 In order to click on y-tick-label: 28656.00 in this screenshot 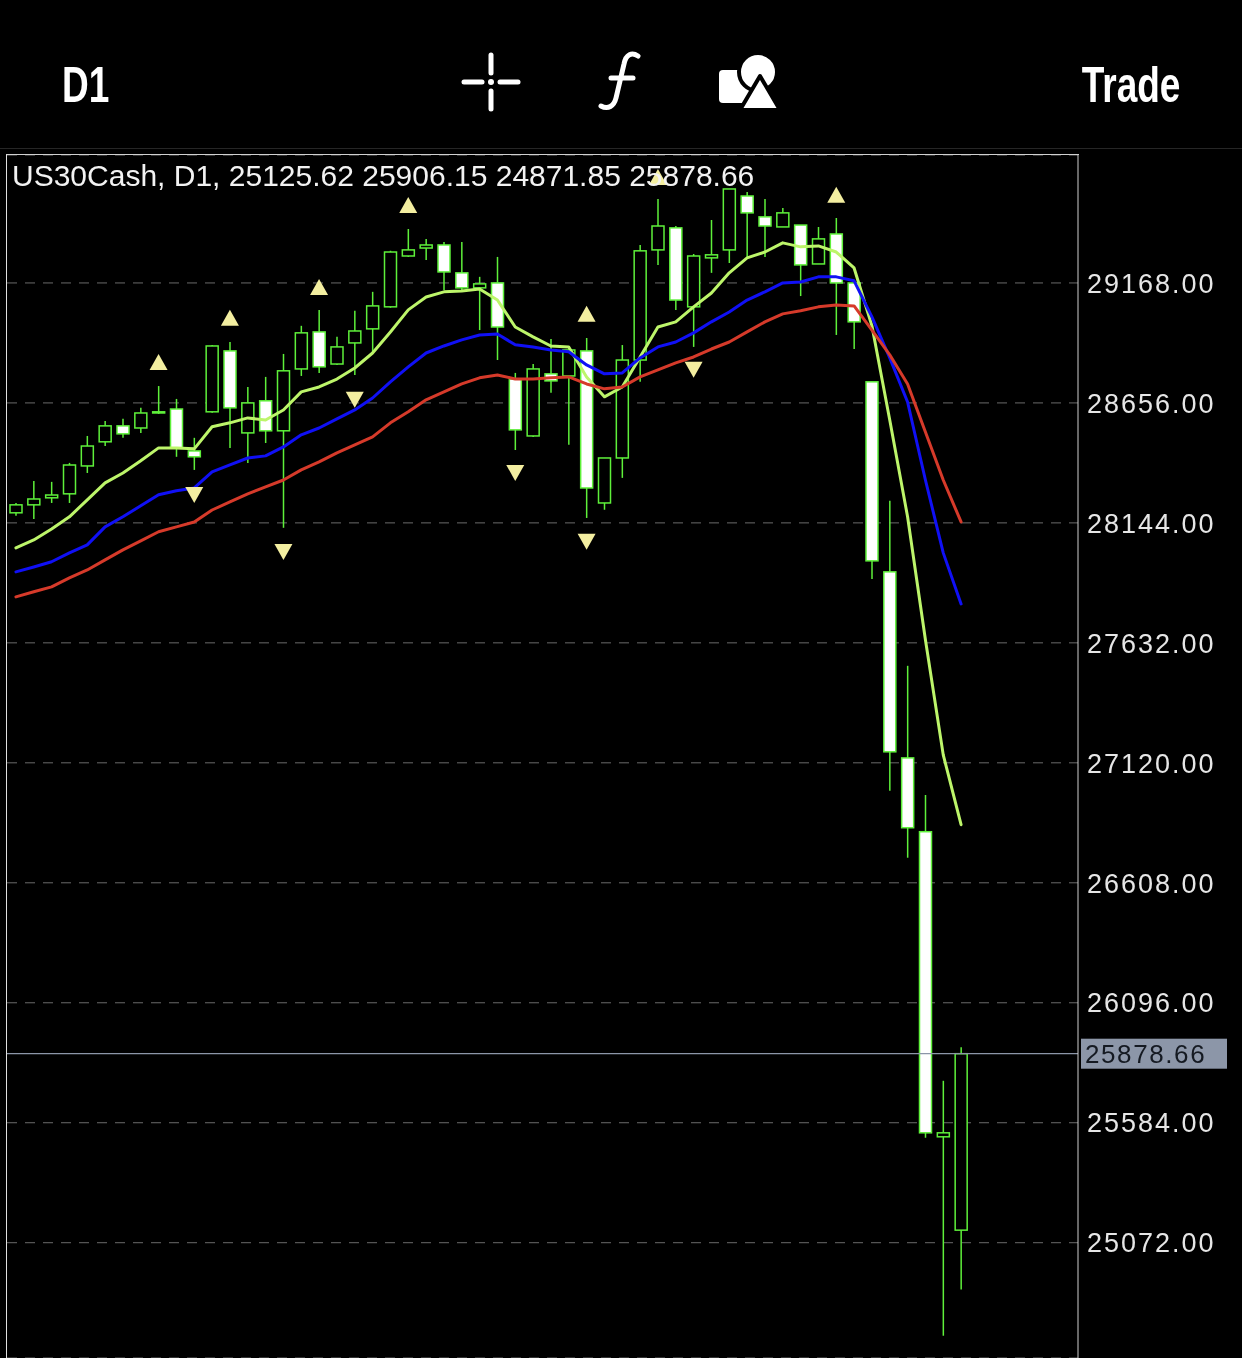, I will do `click(1151, 403)`.